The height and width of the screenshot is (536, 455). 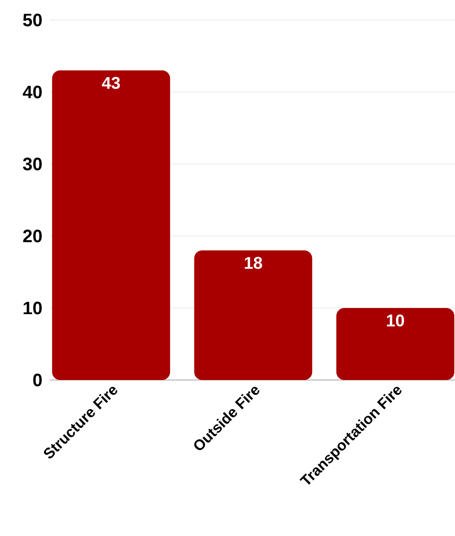 What do you see at coordinates (111, 82) in the screenshot?
I see `data-label: 43` at bounding box center [111, 82].